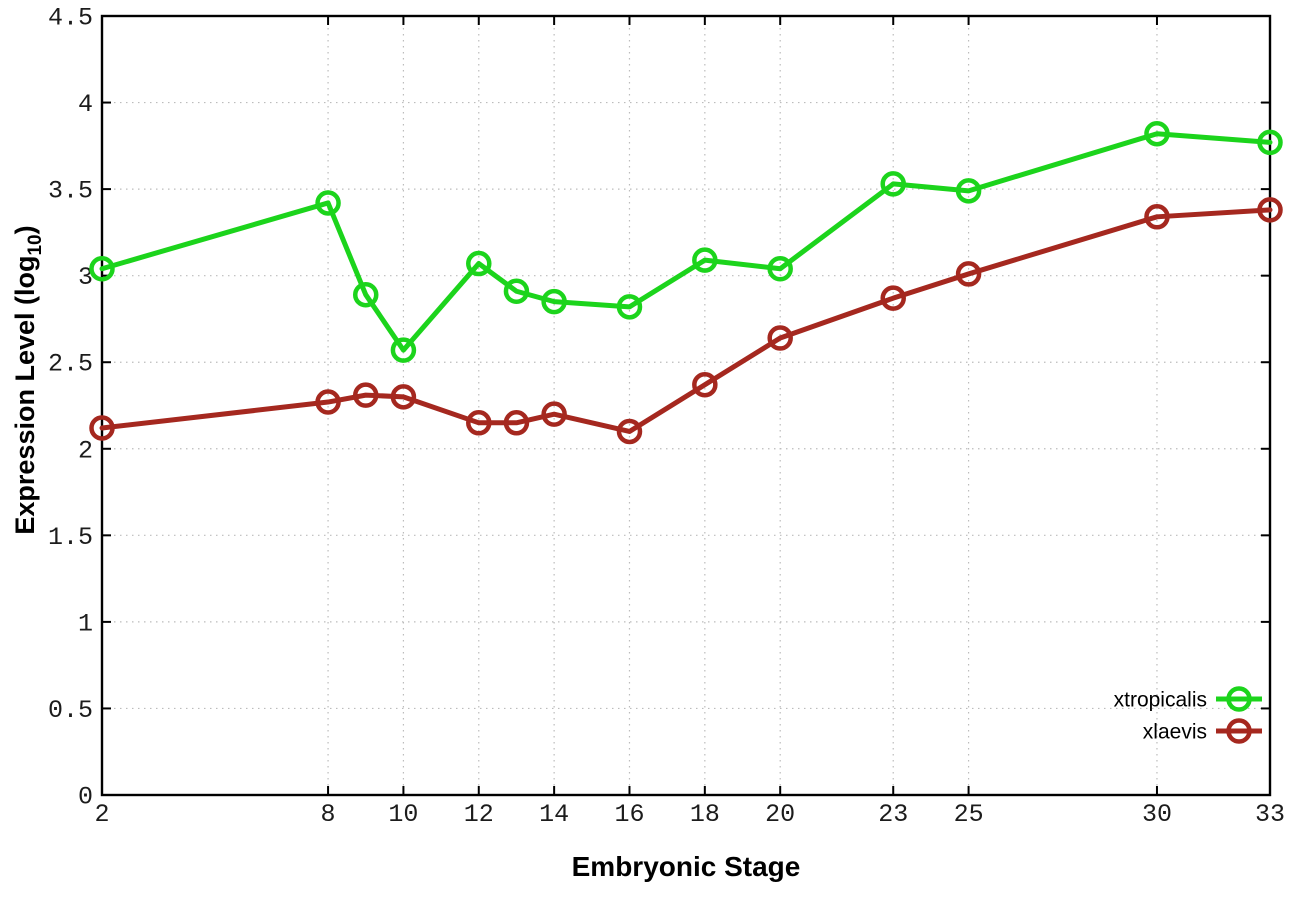  What do you see at coordinates (403, 814) in the screenshot?
I see `x-tick-label: 10` at bounding box center [403, 814].